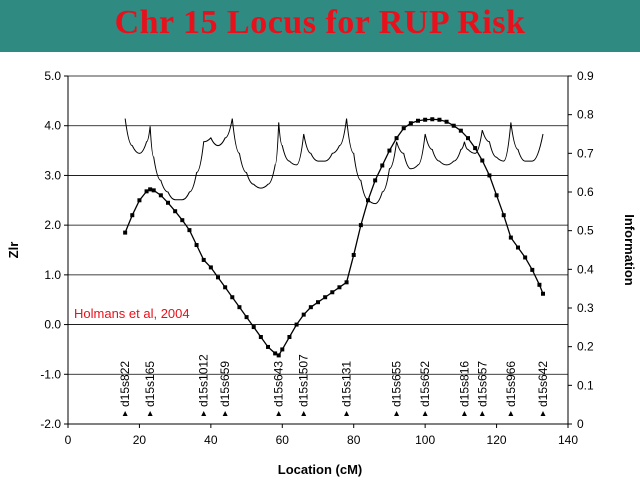 This screenshot has width=640, height=480. What do you see at coordinates (140, 440) in the screenshot?
I see `x-tick-label: 20` at bounding box center [140, 440].